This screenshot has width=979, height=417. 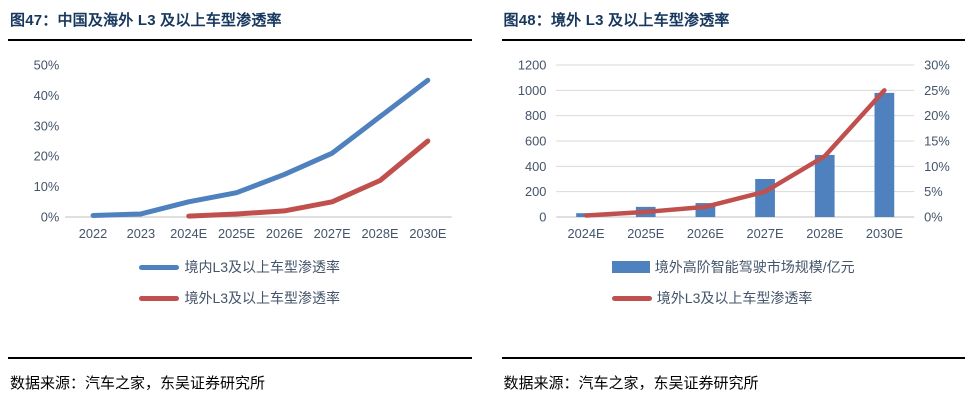 I want to click on svg-text: 25%, so click(x=937, y=90).